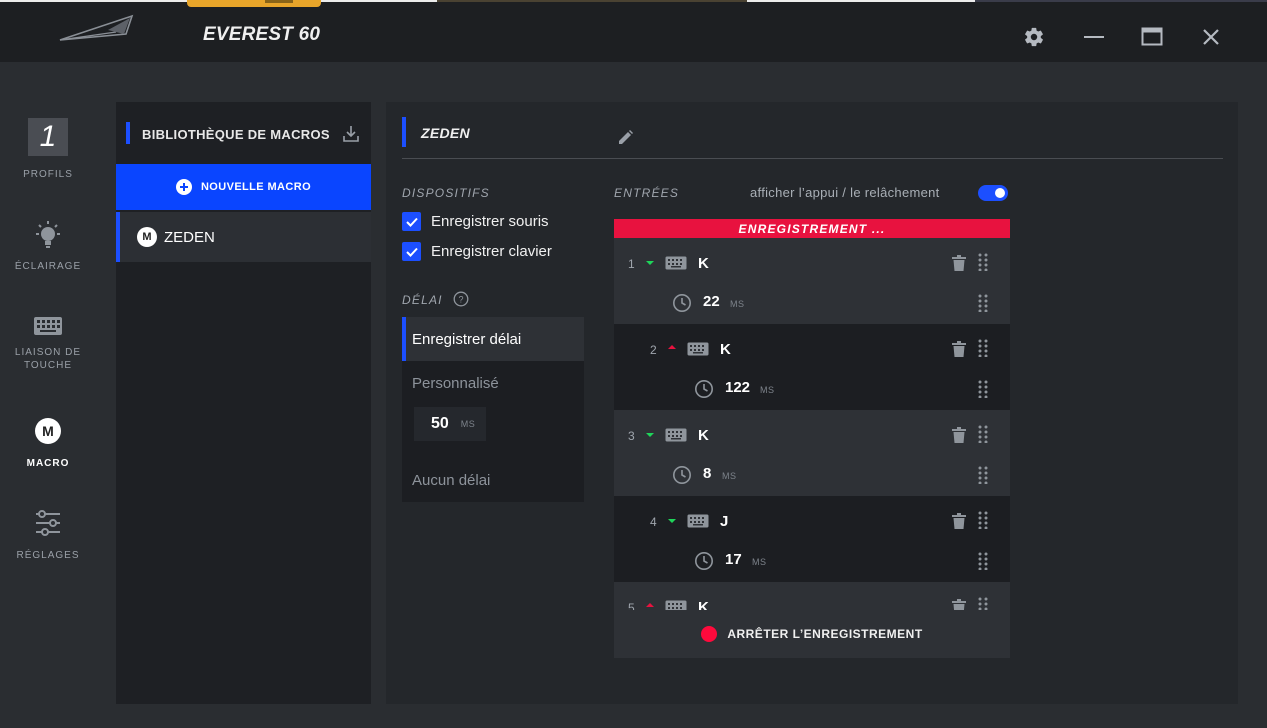  I want to click on delay-option-none: Aucun délai, so click(451, 480).